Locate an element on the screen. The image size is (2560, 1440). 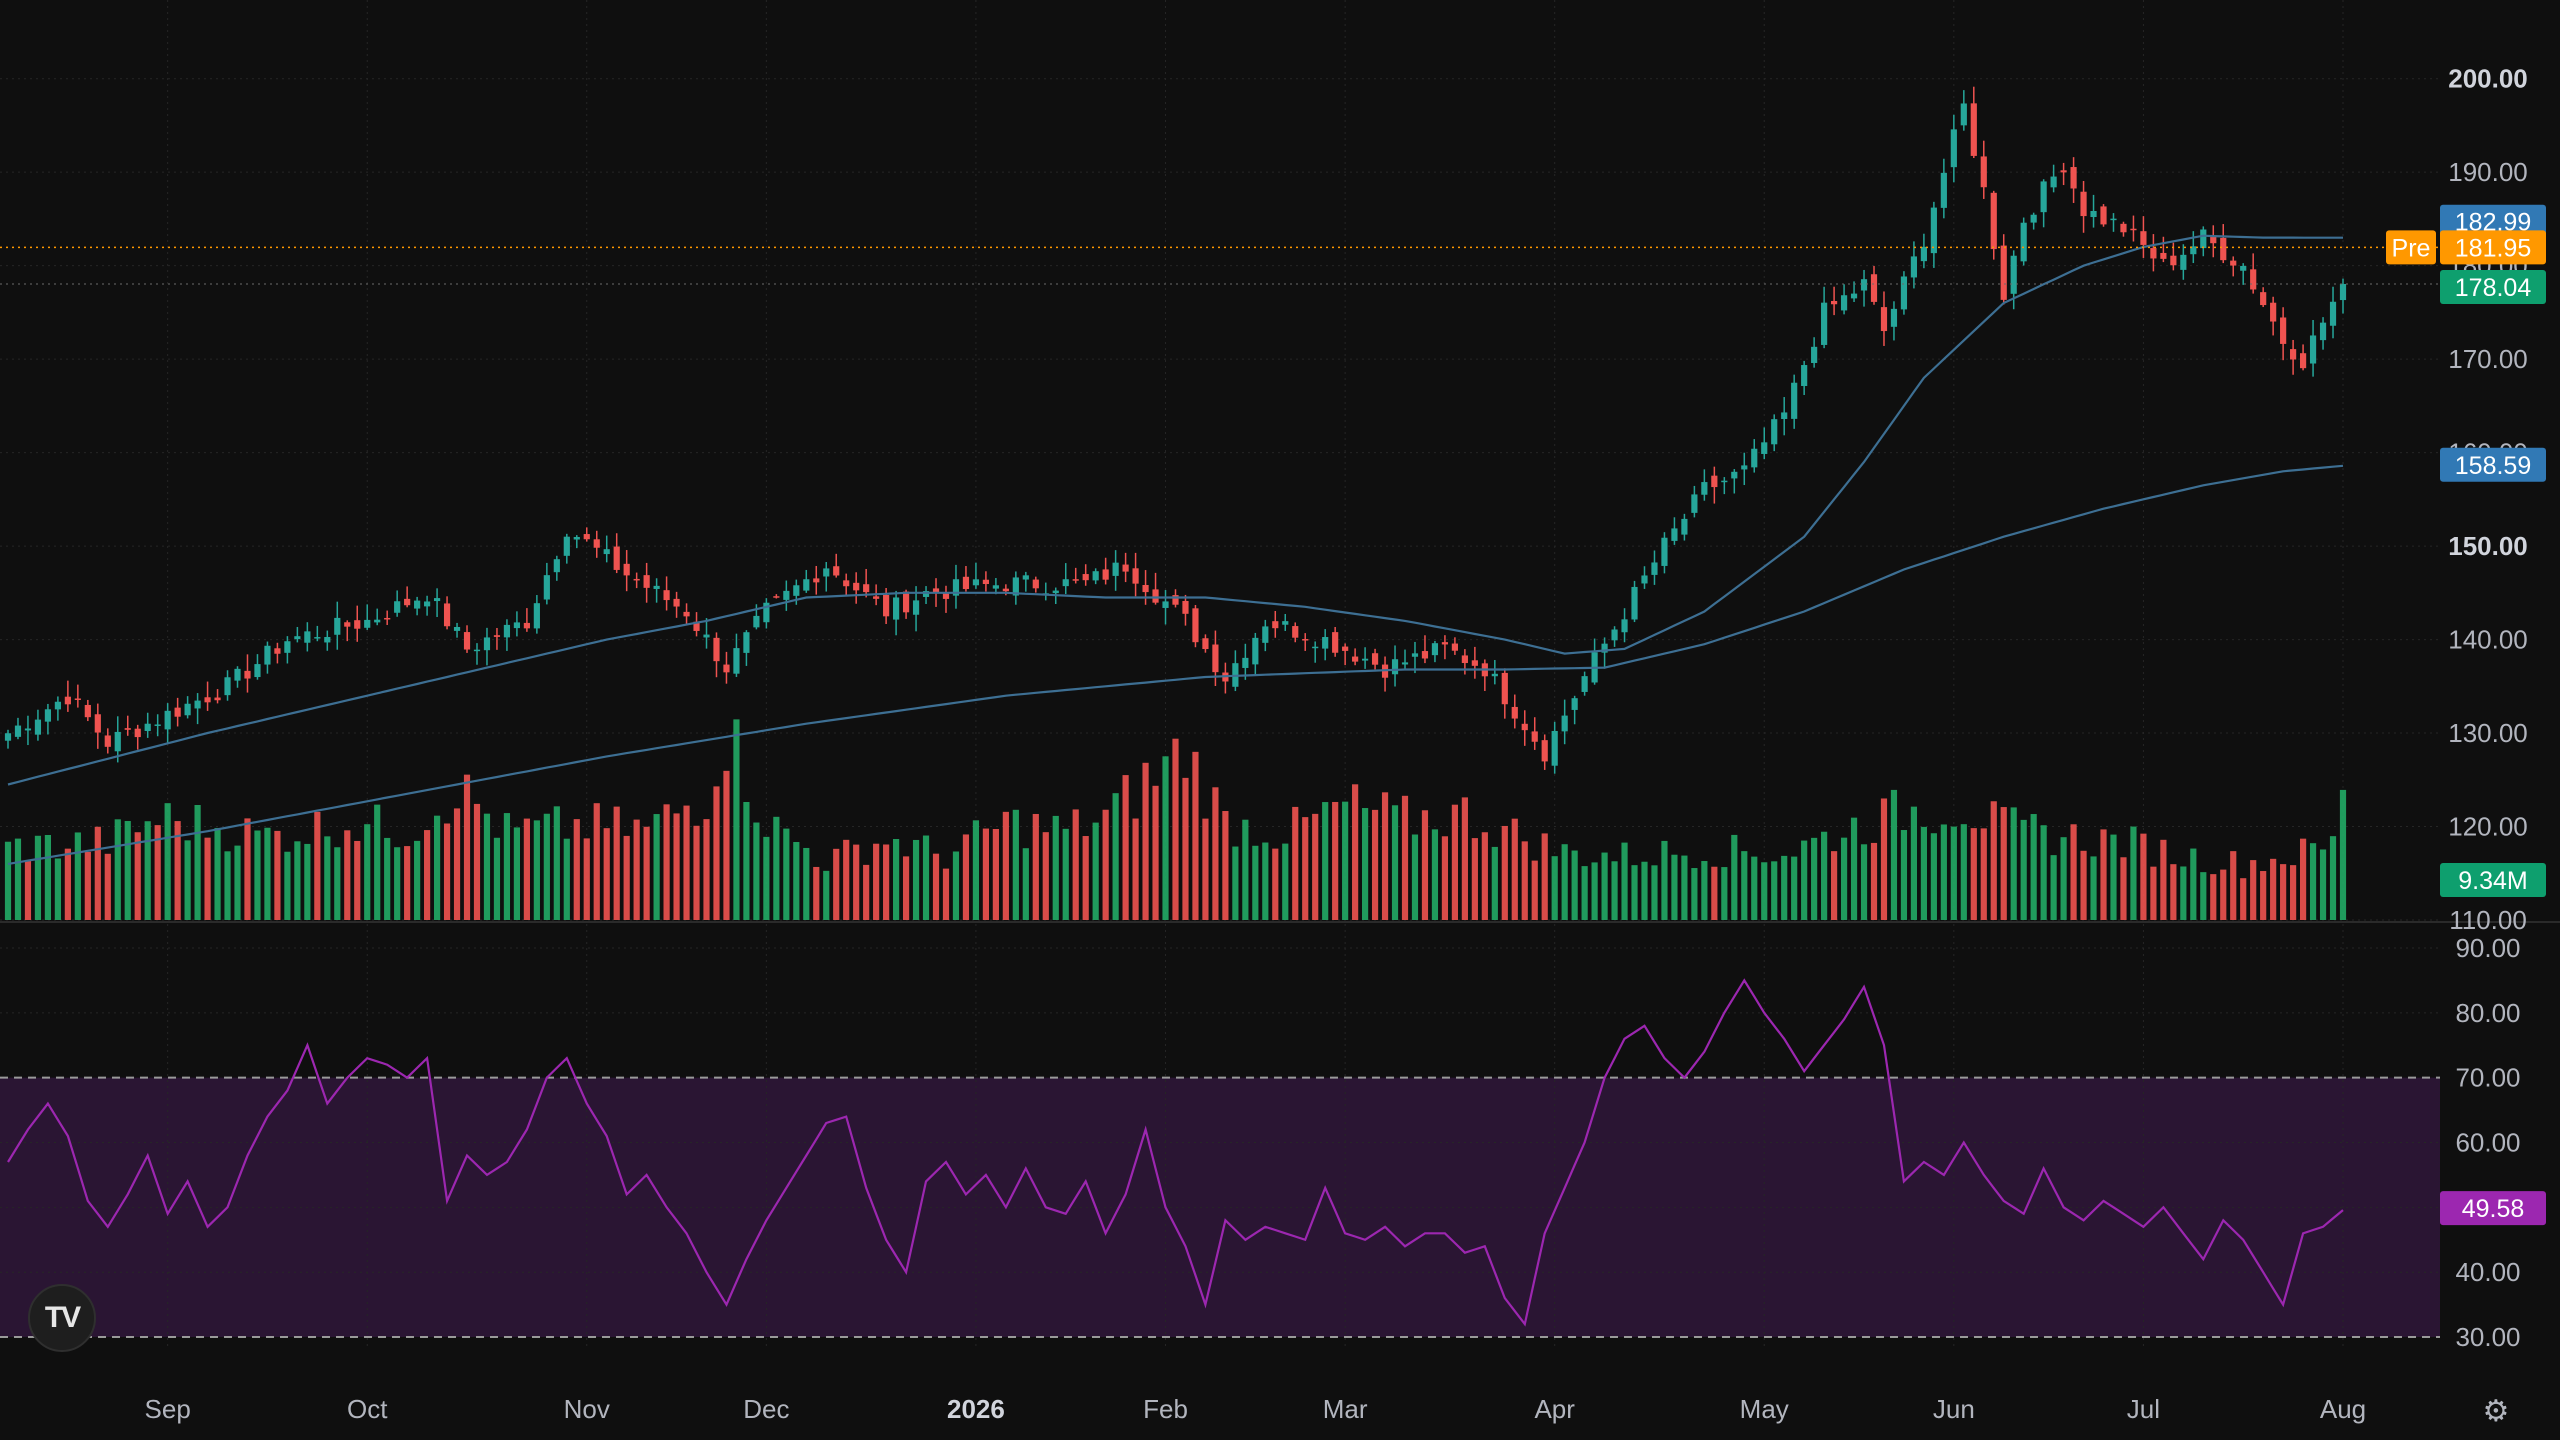
time-axis-label: Dec is located at coordinates (766, 1409).